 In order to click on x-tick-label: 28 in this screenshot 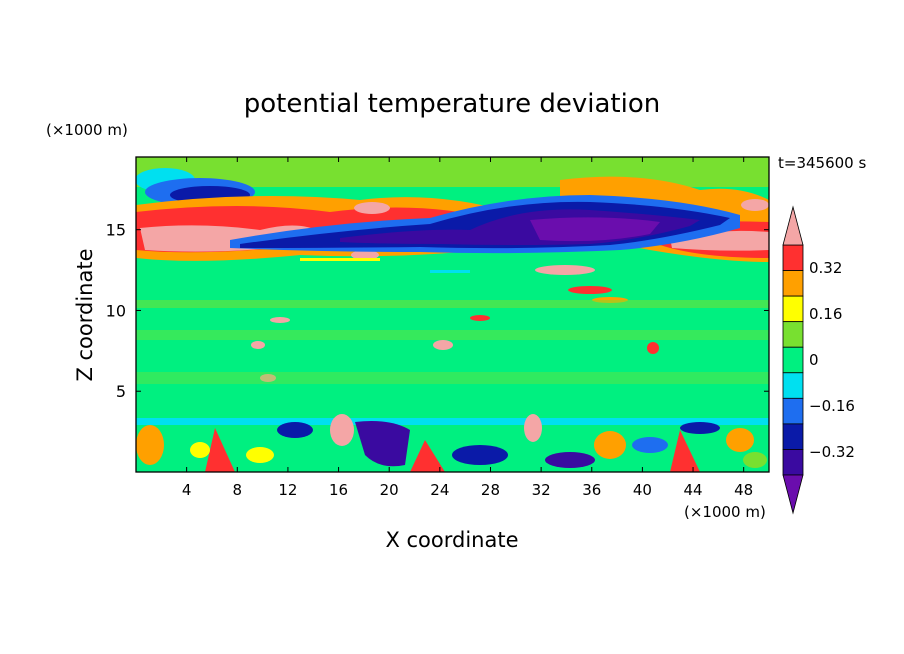, I will do `click(490, 490)`.